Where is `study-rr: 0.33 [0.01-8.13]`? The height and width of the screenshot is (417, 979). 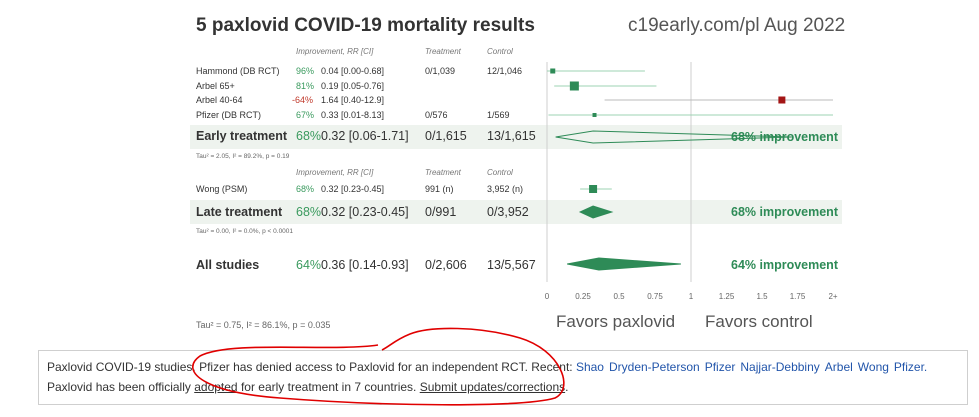 study-rr: 0.33 [0.01-8.13] is located at coordinates (353, 115).